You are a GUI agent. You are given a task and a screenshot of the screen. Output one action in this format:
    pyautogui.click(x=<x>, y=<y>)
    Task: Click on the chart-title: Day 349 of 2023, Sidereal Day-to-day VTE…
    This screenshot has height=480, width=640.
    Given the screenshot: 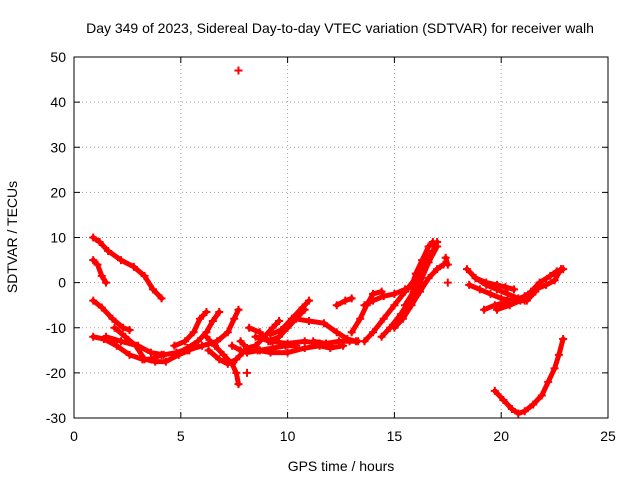 What is the action you would take?
    pyautogui.click(x=340, y=28)
    